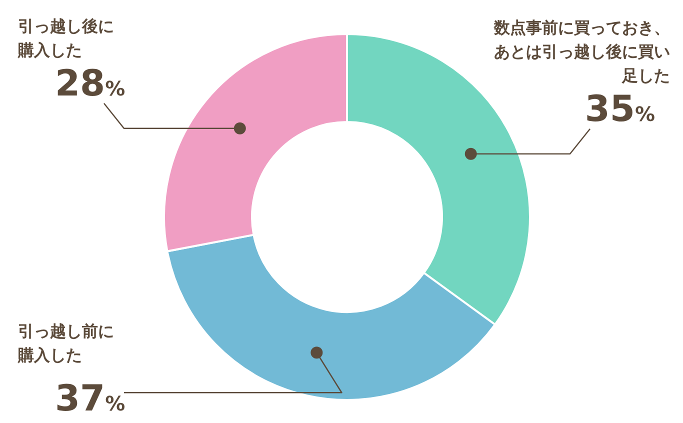 The height and width of the screenshot is (423, 683). Describe the element at coordinates (65, 343) in the screenshot. I see `slice-label: 引っ越し前に購入した` at that location.